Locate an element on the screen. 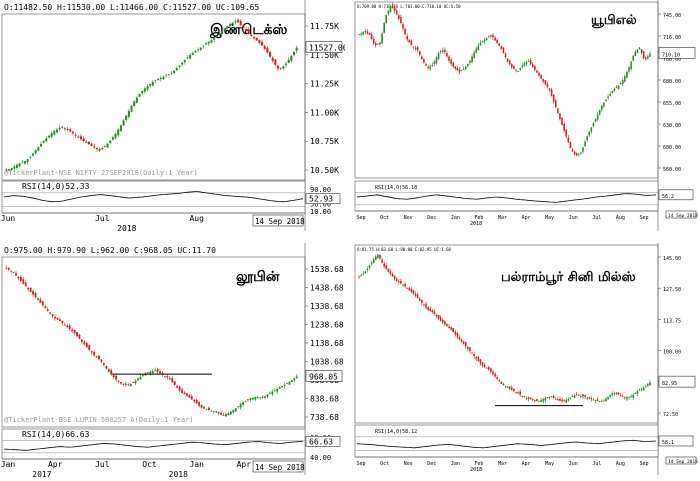  y-tick-label: 11.25K is located at coordinates (324, 84).